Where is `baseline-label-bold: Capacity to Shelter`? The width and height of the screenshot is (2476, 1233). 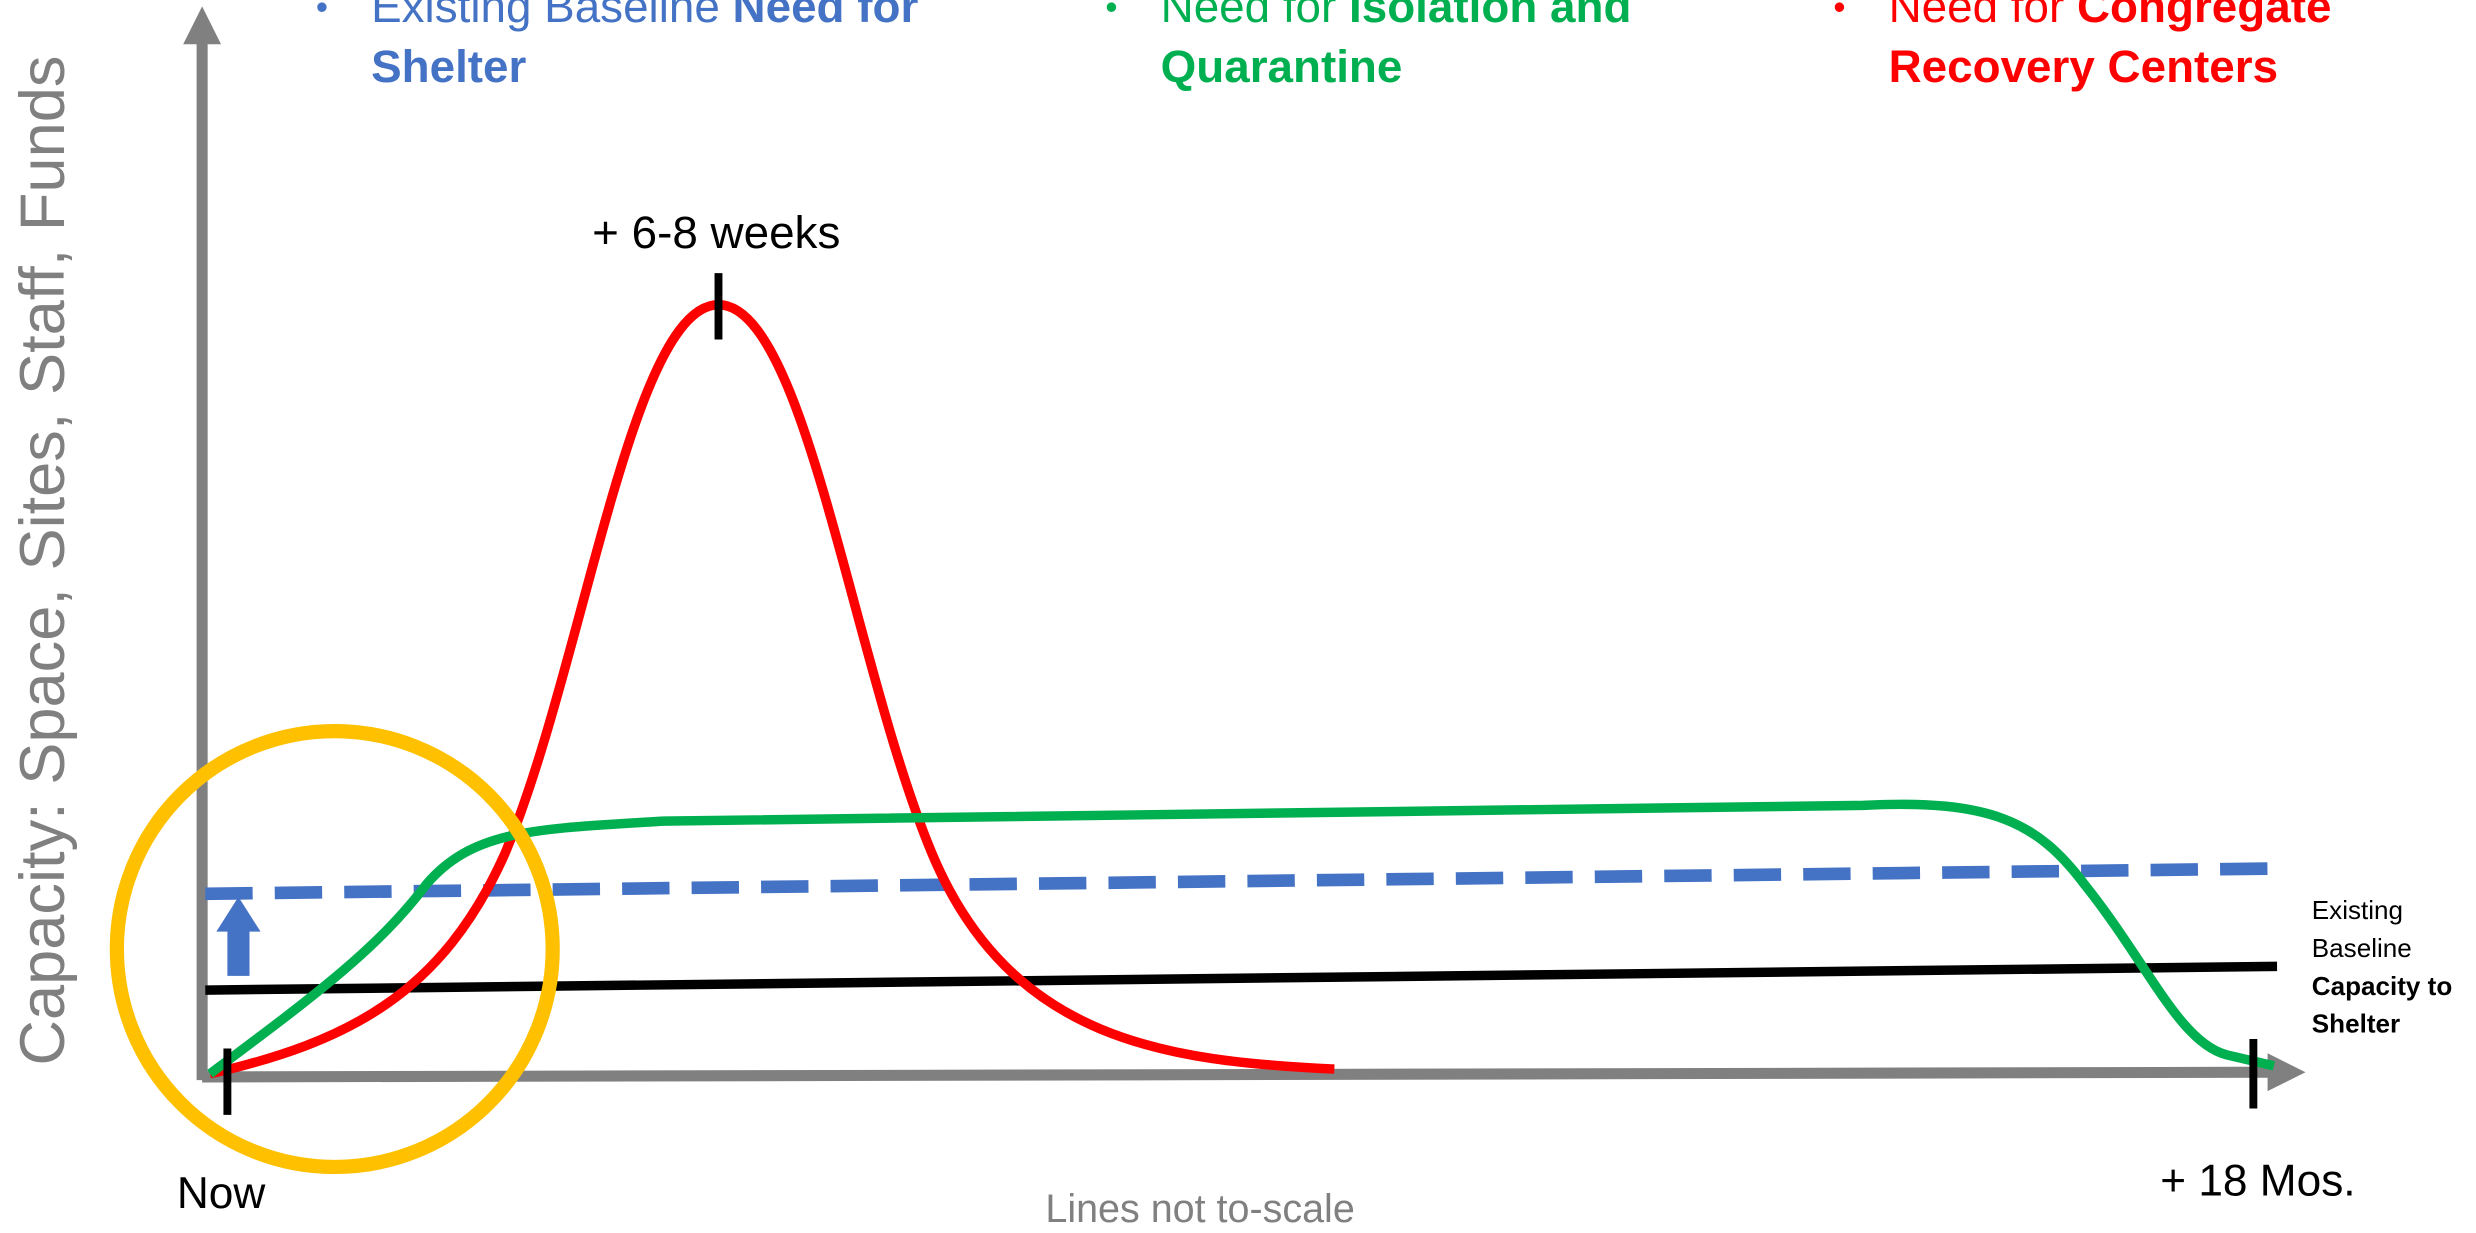
baseline-label-bold: Capacity to Shelter is located at coordinates (2382, 1006).